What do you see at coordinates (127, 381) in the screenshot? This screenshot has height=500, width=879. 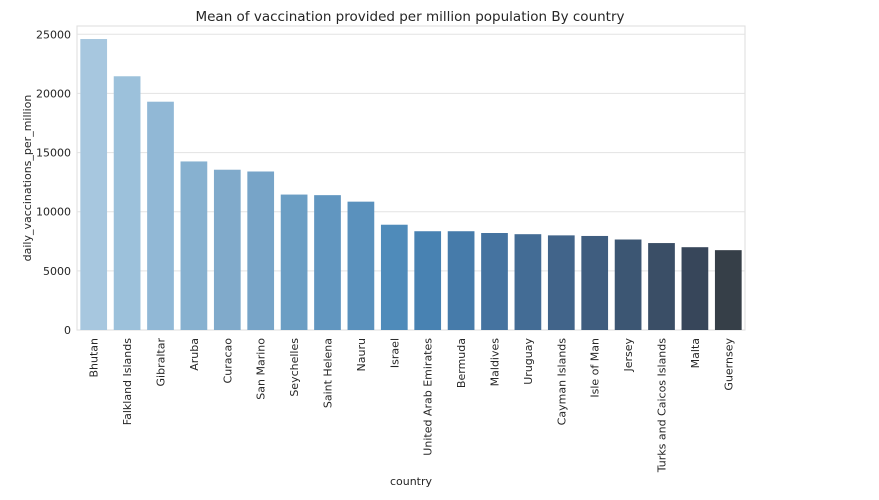 I see `x-tick-label: Falkland Islands` at bounding box center [127, 381].